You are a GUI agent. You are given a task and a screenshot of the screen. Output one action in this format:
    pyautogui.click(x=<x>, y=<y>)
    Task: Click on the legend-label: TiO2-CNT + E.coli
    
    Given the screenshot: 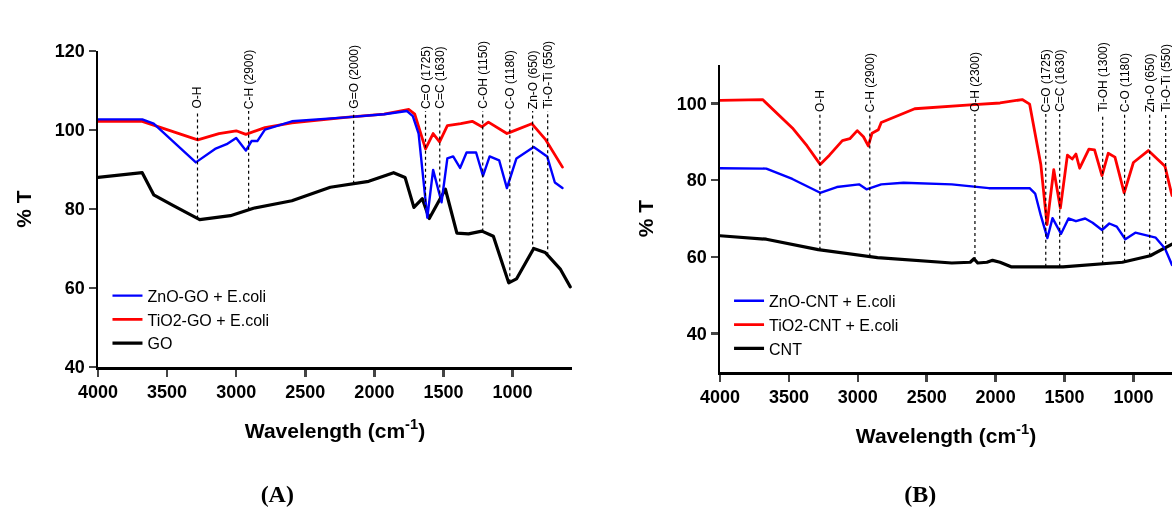 What is the action you would take?
    pyautogui.click(x=834, y=325)
    